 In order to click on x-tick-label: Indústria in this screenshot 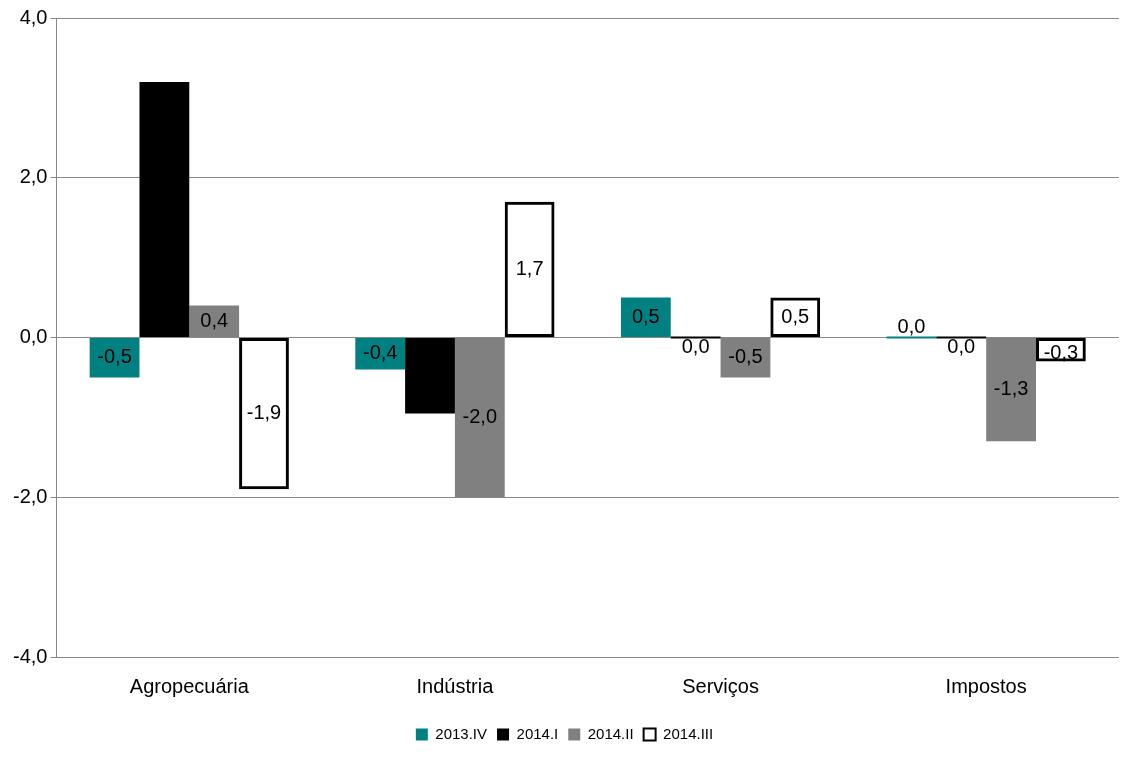, I will do `click(455, 685)`.